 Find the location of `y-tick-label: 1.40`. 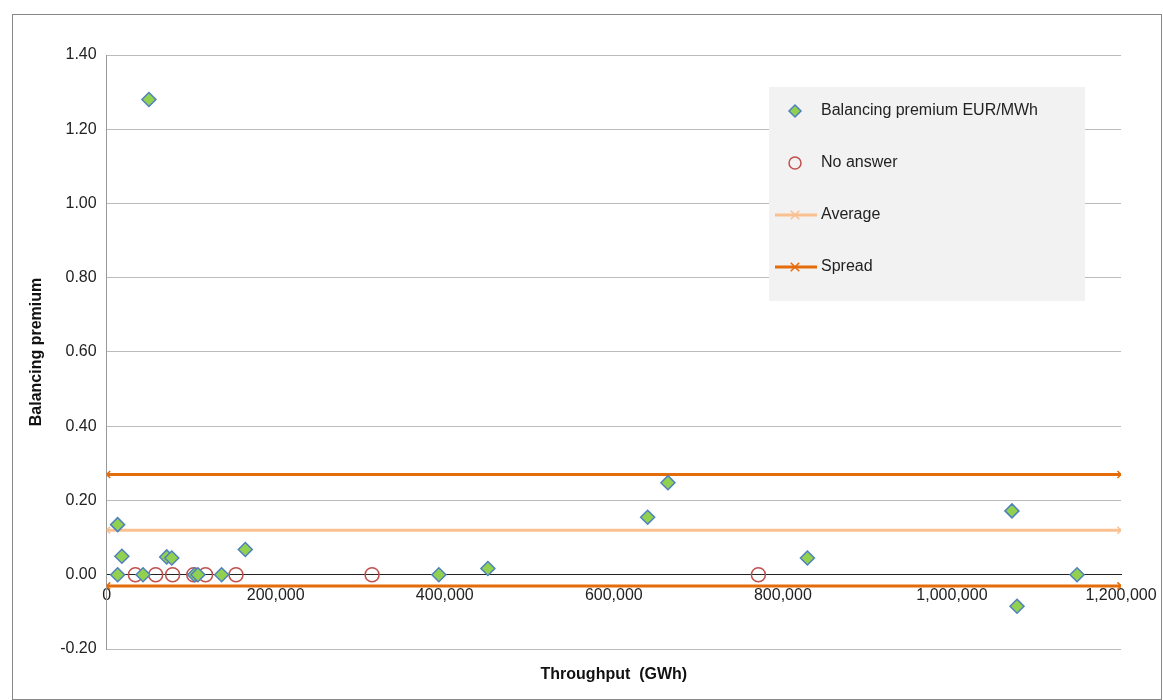

y-tick-label: 1.40 is located at coordinates (81, 54).